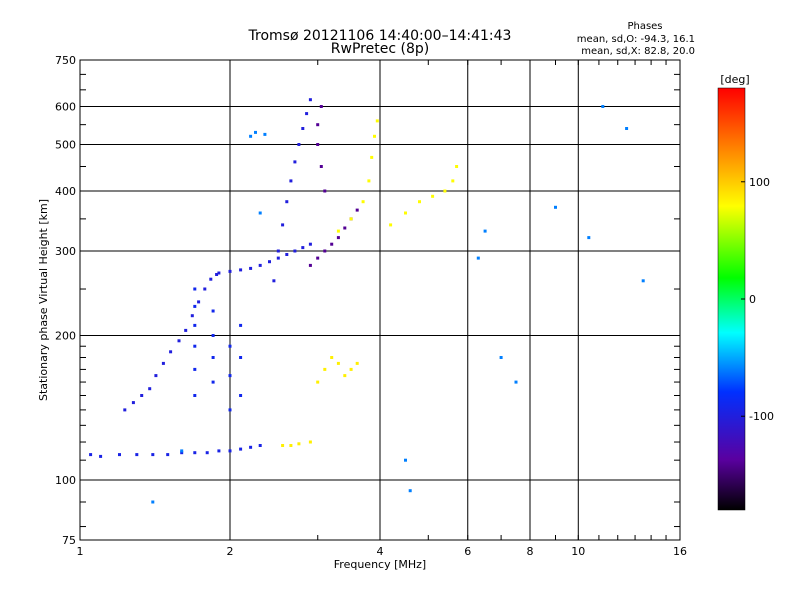 The image size is (800, 600). Describe the element at coordinates (433, 196) in the screenshot. I see `data-point: 5.1 MHz, 390 km` at that location.